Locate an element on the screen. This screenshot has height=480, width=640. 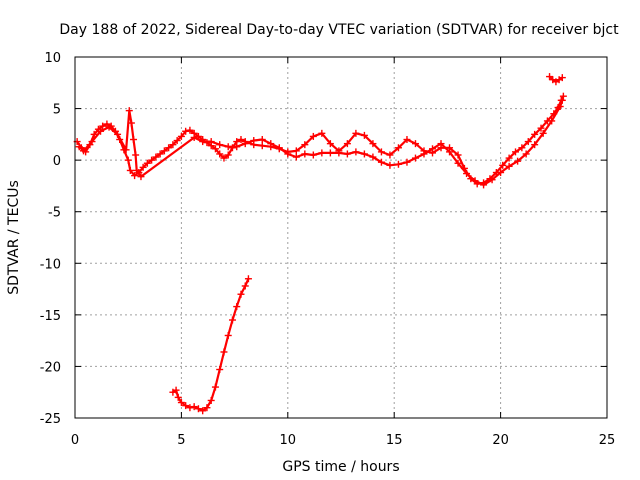
x-tick-label: 5 is located at coordinates (181, 440).